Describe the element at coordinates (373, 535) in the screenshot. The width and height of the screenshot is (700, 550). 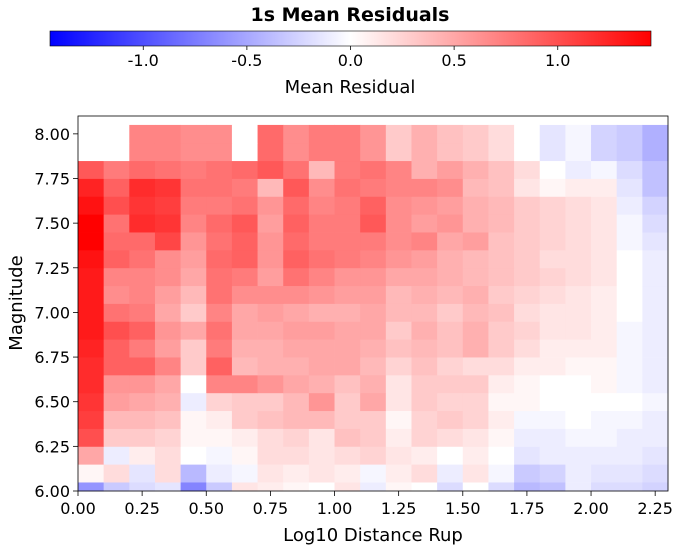
I see `x-axis-label: Log10 Distance Rup` at that location.